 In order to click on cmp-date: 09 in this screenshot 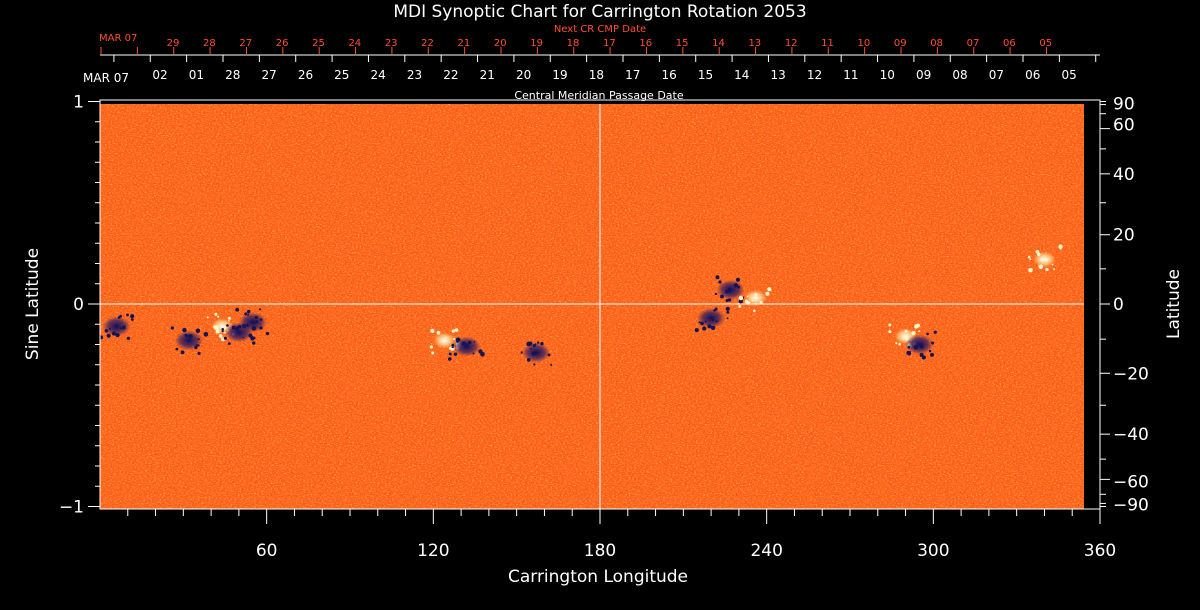, I will do `click(923, 75)`.